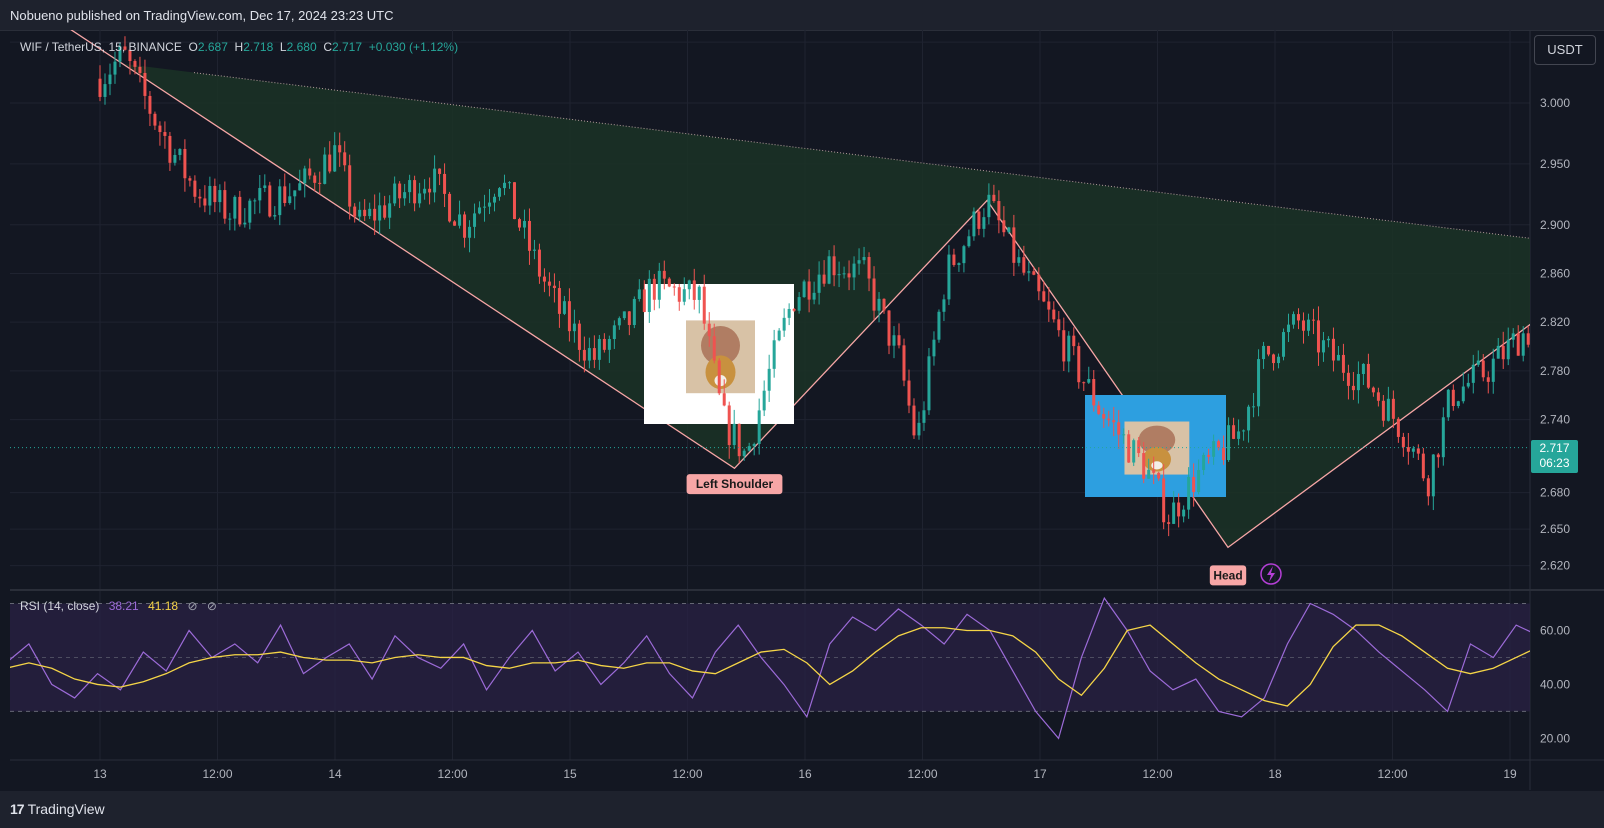 This screenshot has height=828, width=1604. Describe the element at coordinates (212, 47) in the screenshot. I see `open-value: 2.687` at that location.